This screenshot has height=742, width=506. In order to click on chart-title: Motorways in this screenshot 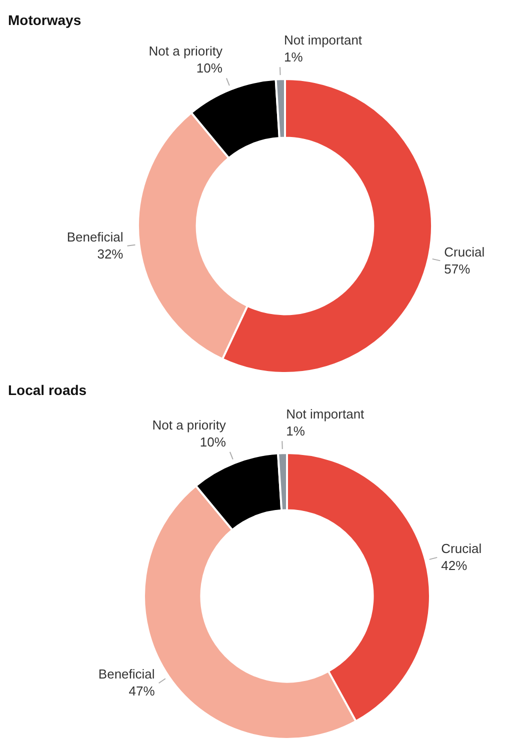, I will do `click(45, 20)`.